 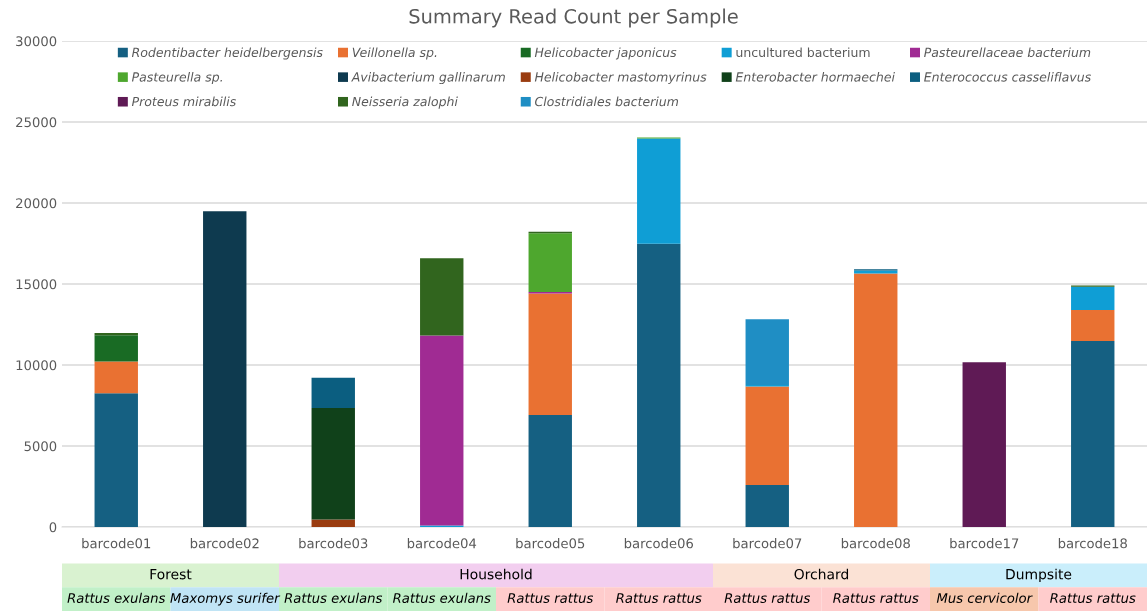 I want to click on text: Orchard, so click(x=821, y=574).